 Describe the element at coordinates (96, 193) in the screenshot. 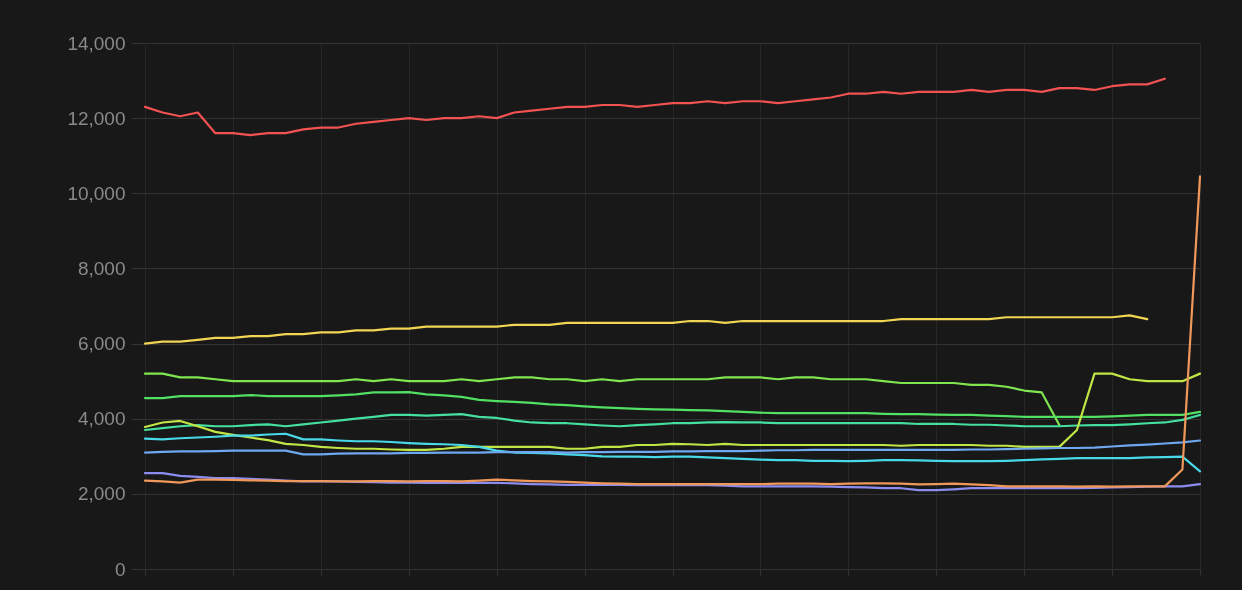

I see `y-tick-label: 10,000` at that location.